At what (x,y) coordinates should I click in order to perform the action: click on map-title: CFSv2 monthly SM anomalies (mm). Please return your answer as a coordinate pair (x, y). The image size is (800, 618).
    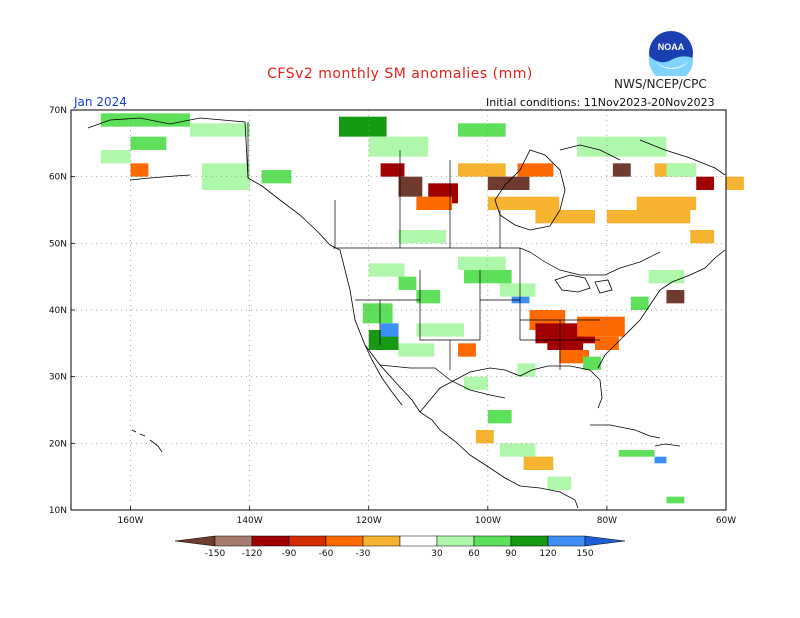
    Looking at the image, I should click on (400, 74).